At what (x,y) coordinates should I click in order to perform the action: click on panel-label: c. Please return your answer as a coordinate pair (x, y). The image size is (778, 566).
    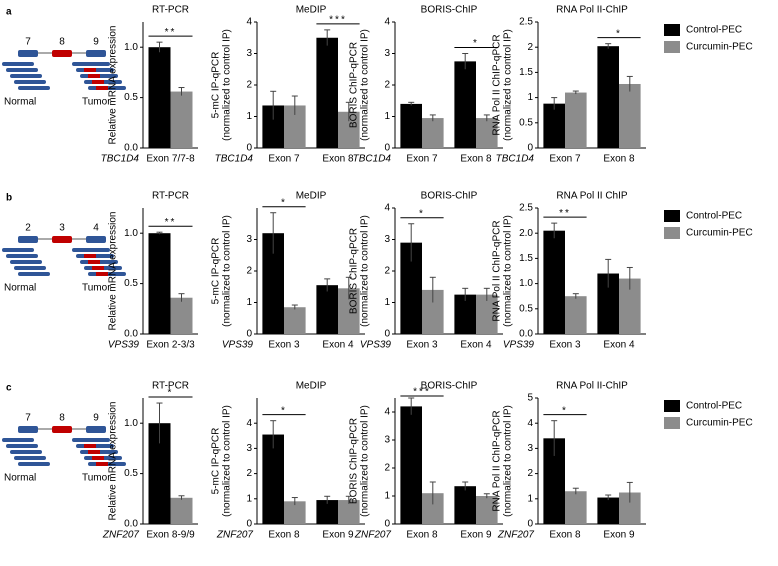
    Looking at the image, I should click on (9, 388).